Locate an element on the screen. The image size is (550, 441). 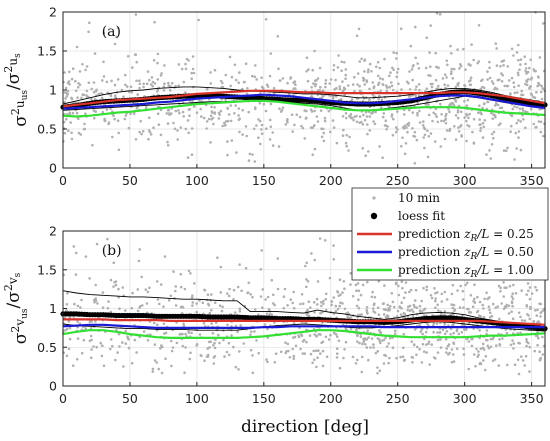
x-tick-label: 0 is located at coordinates (63, 180).